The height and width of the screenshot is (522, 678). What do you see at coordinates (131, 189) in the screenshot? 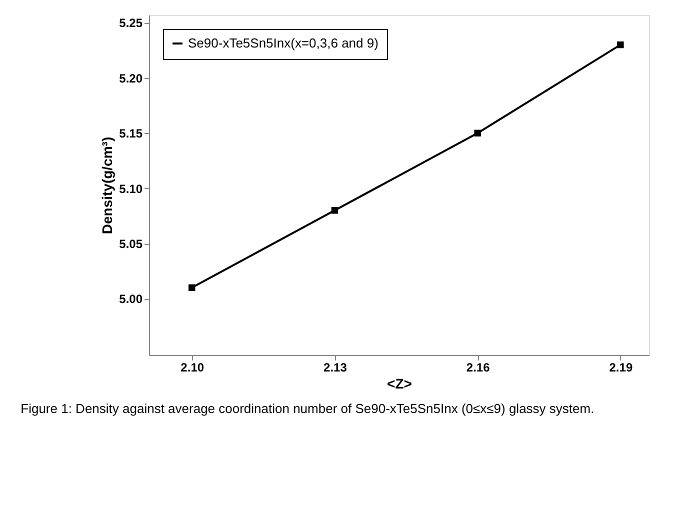
I see `y-tick-label: 5.10` at bounding box center [131, 189].